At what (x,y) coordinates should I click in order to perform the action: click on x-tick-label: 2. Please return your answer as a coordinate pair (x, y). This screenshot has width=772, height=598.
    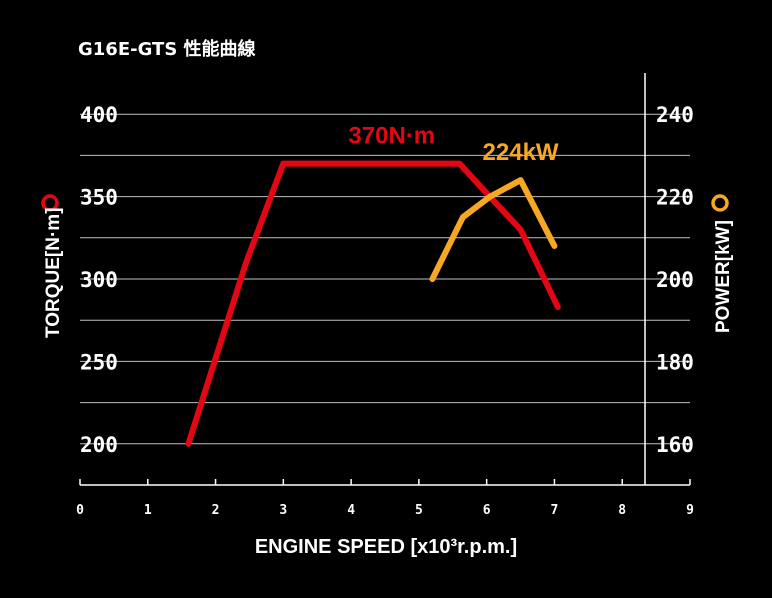
    Looking at the image, I should click on (216, 510).